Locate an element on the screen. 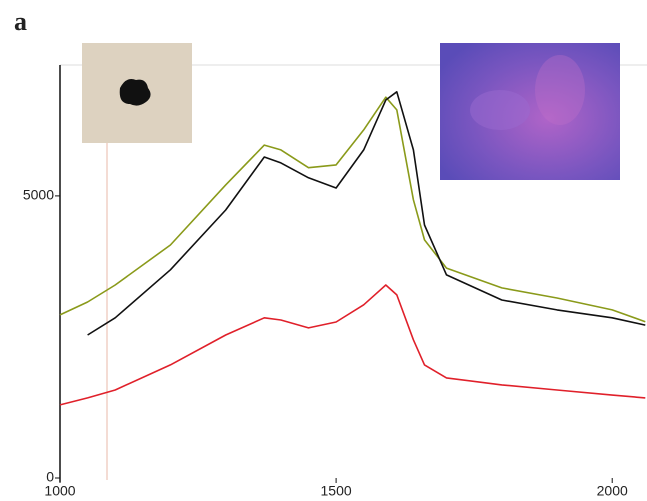  x-tick-label: 1500 is located at coordinates (336, 491).